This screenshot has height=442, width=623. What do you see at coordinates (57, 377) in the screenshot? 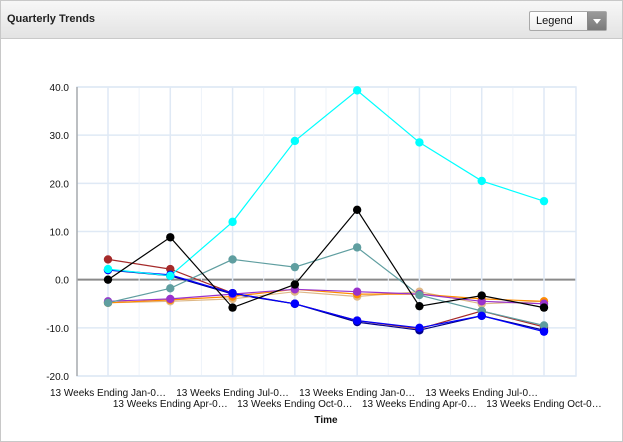
I see `y-tick-label: -20.0` at bounding box center [57, 377].